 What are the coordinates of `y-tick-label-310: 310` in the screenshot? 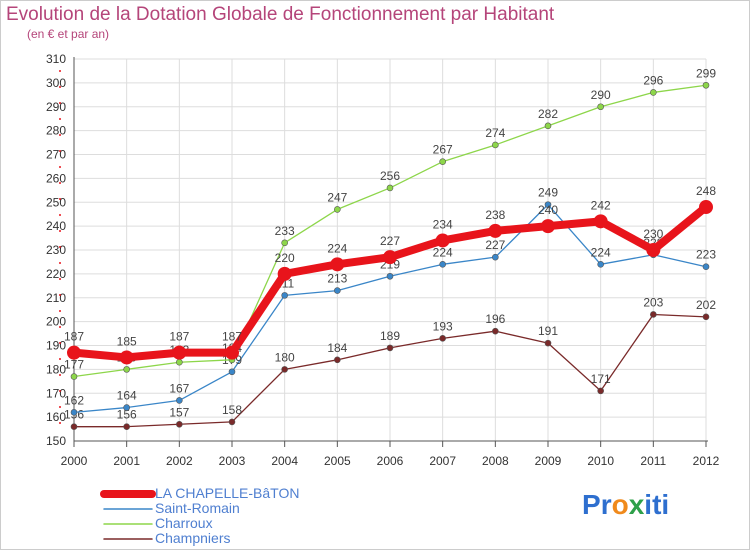 It's located at (56, 59).